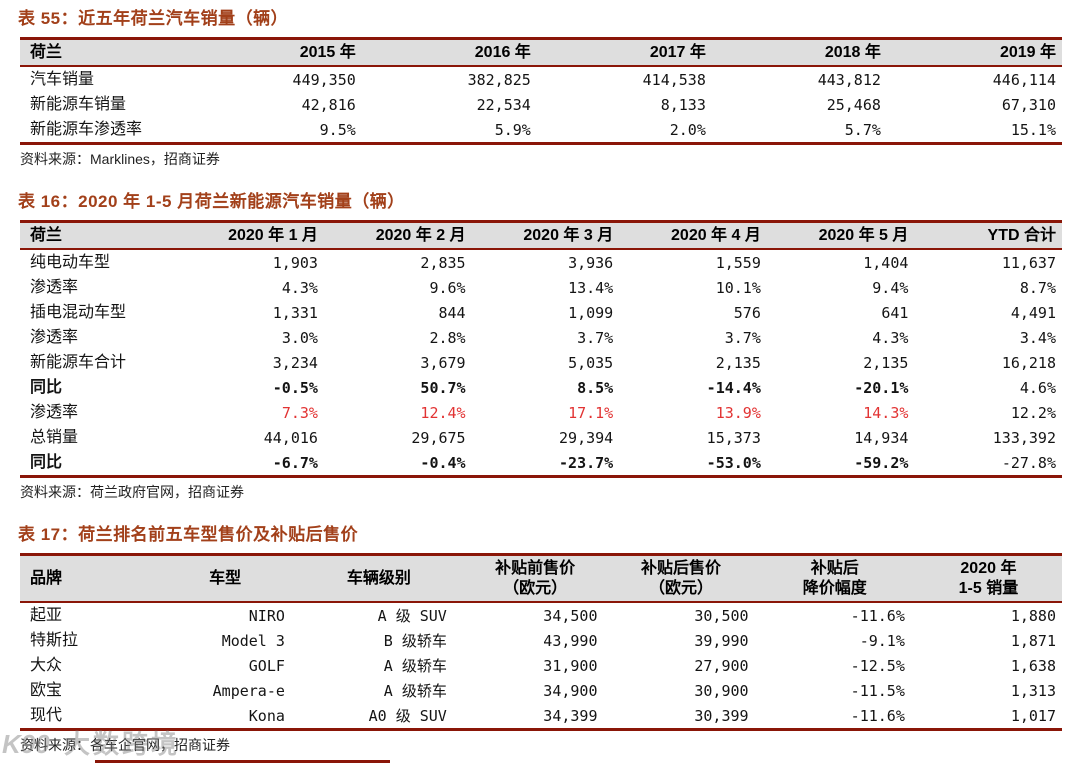 This screenshot has width=1080, height=765. What do you see at coordinates (78, 362) in the screenshot?
I see `row-label: 新能源车合计` at bounding box center [78, 362].